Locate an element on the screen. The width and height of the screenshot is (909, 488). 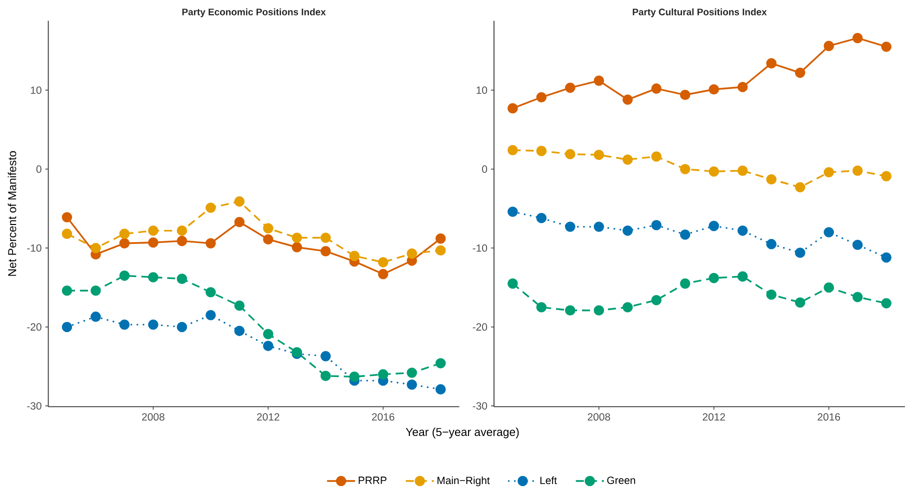
legend-label: Left is located at coordinates (548, 480).